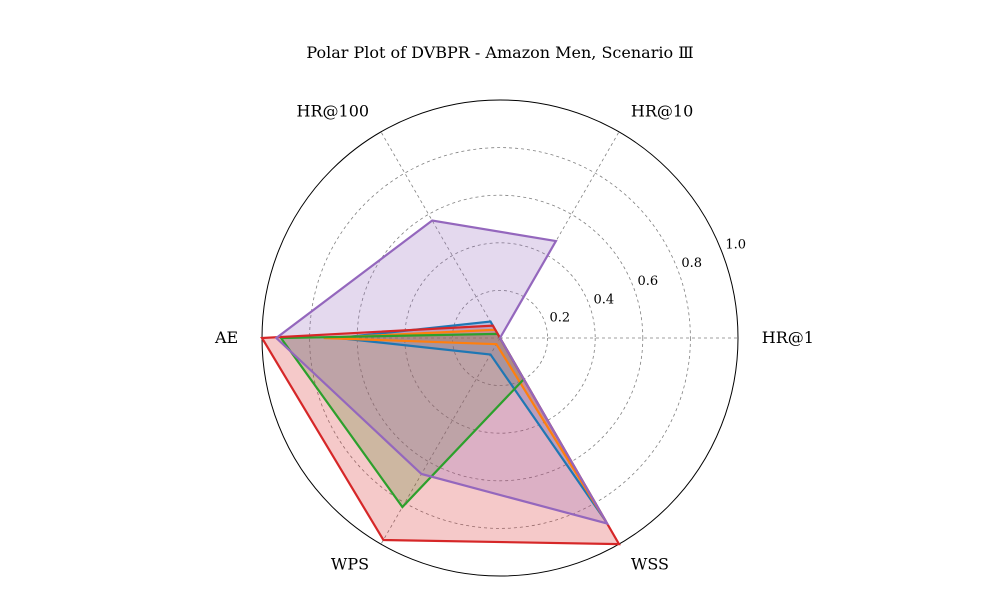 The image size is (1000, 600). What do you see at coordinates (333, 110) in the screenshot?
I see `axis-label-hr-100: HR@100` at bounding box center [333, 110].